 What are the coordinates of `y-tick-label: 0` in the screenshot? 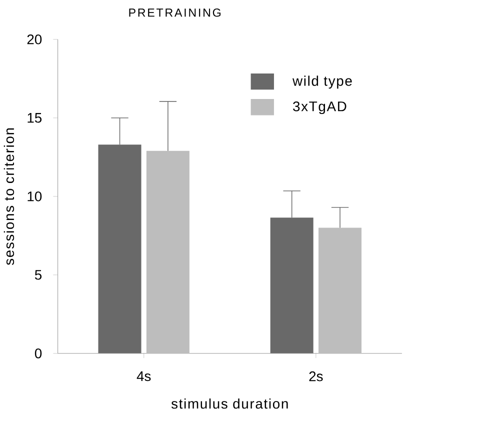 It's located at (38, 353).